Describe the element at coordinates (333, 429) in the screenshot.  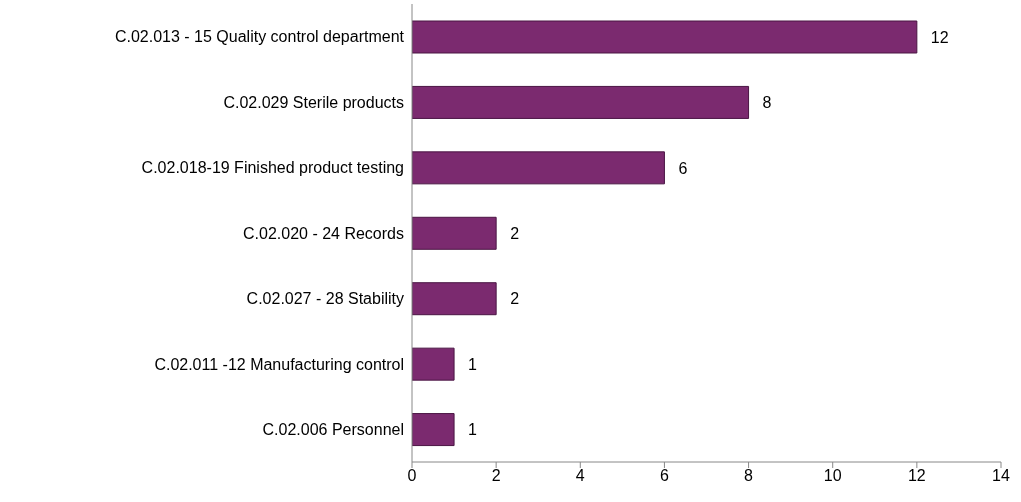
I see `y-tick-label: C.02.006 Personnel` at that location.